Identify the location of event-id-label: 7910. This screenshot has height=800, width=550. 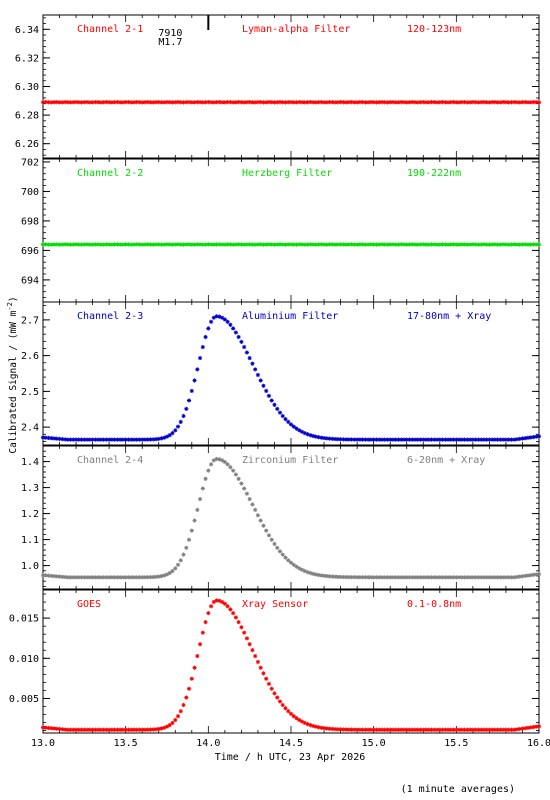
(170, 33).